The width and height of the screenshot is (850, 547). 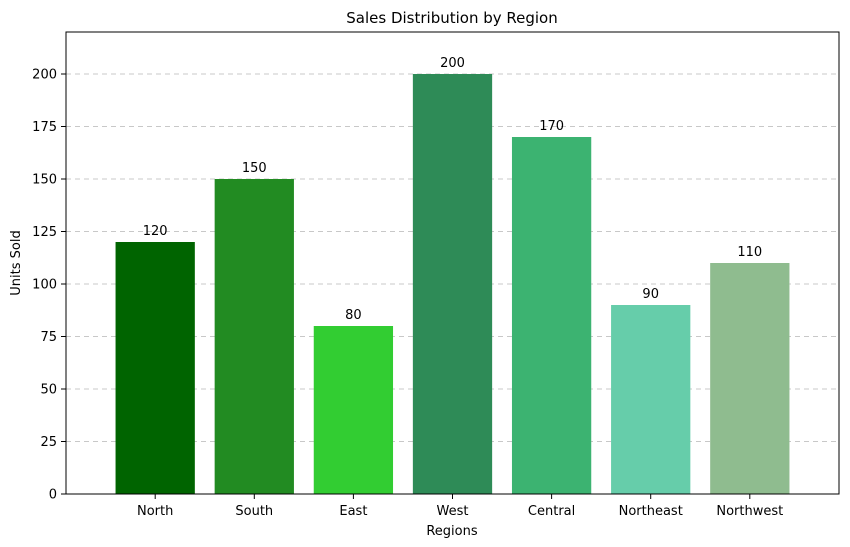 I want to click on bar-northeast, so click(x=651, y=399).